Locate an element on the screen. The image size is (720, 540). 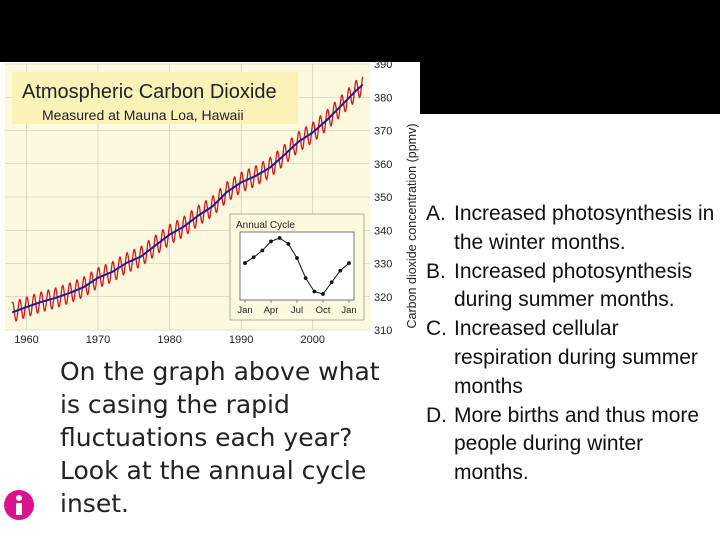
x-tick-label: 1980 is located at coordinates (169, 340).